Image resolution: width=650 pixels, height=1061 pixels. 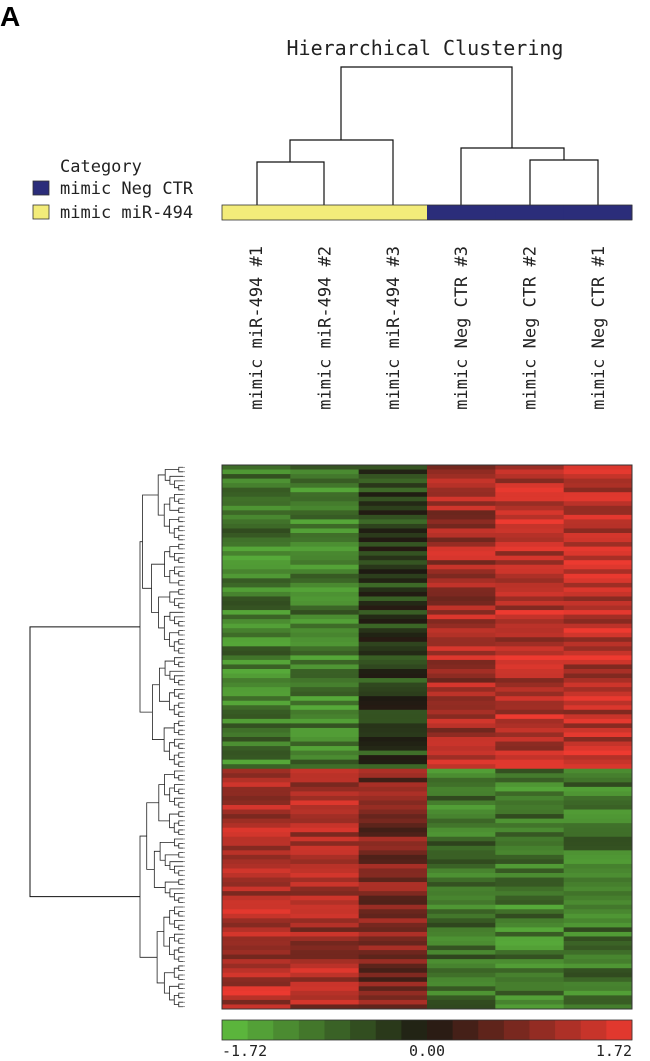 I want to click on color-scale-frame, so click(x=427, y=1030).